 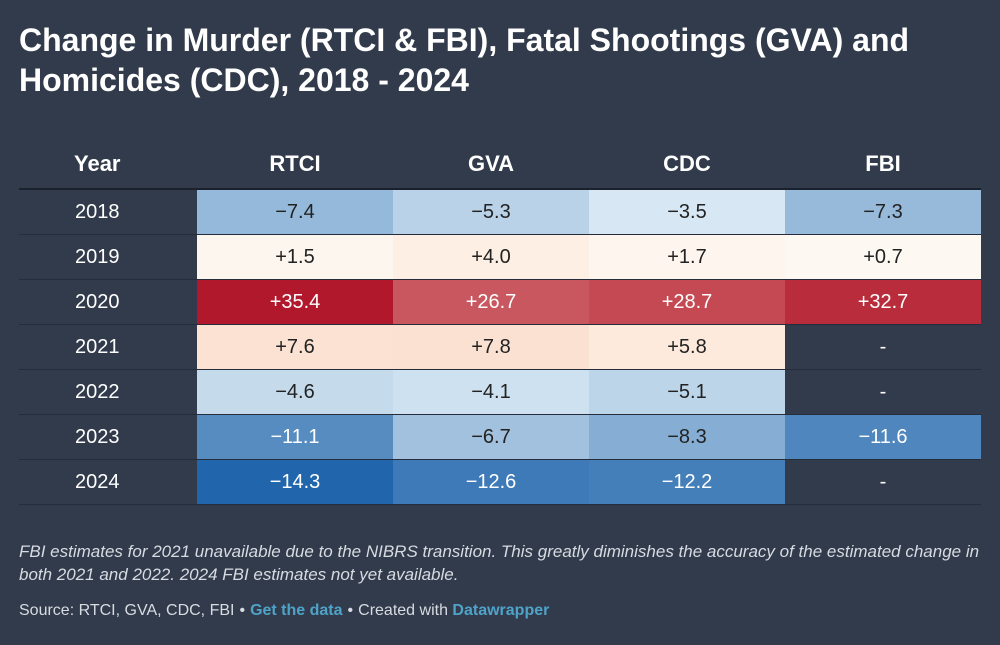 I want to click on heat-cell-rtci: −4.6, so click(x=295, y=392).